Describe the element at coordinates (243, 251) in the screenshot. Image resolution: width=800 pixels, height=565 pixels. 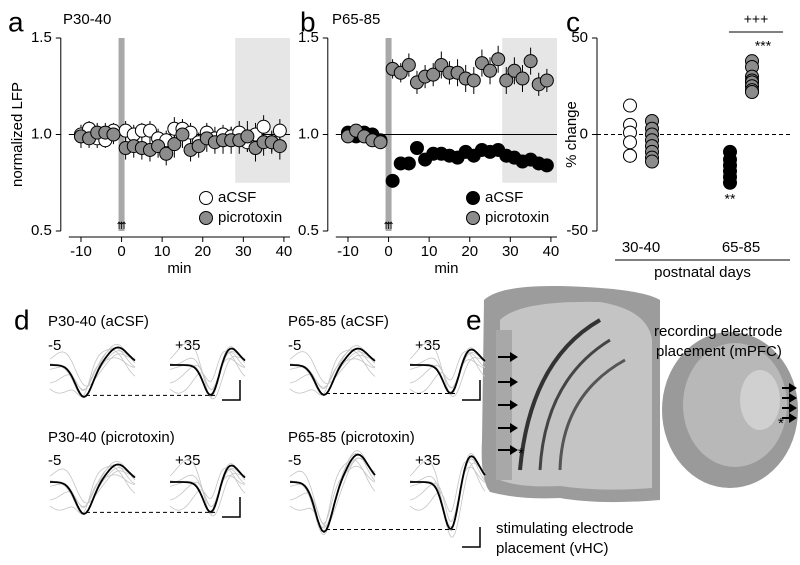
I see `x-tick-label: 30` at that location.